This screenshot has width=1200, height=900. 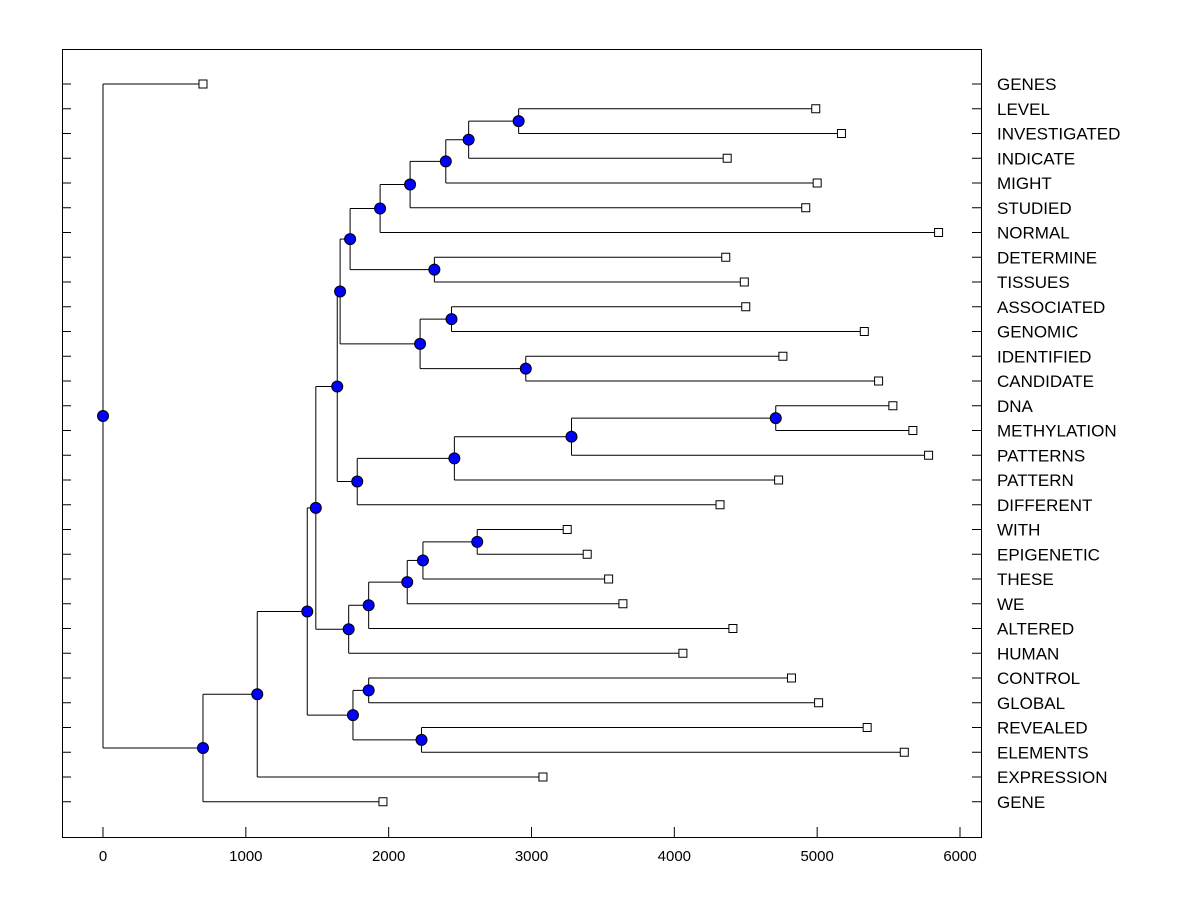 What do you see at coordinates (1028, 653) in the screenshot?
I see `leaf-label: HUMAN` at bounding box center [1028, 653].